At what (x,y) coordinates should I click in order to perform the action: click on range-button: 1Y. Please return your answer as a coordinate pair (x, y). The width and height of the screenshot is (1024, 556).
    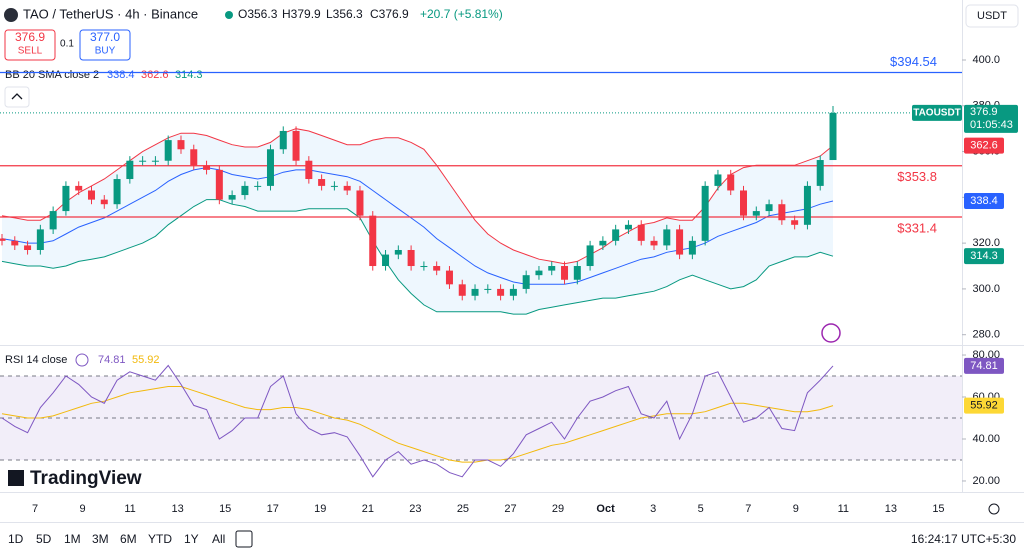
    Looking at the image, I should click on (191, 539).